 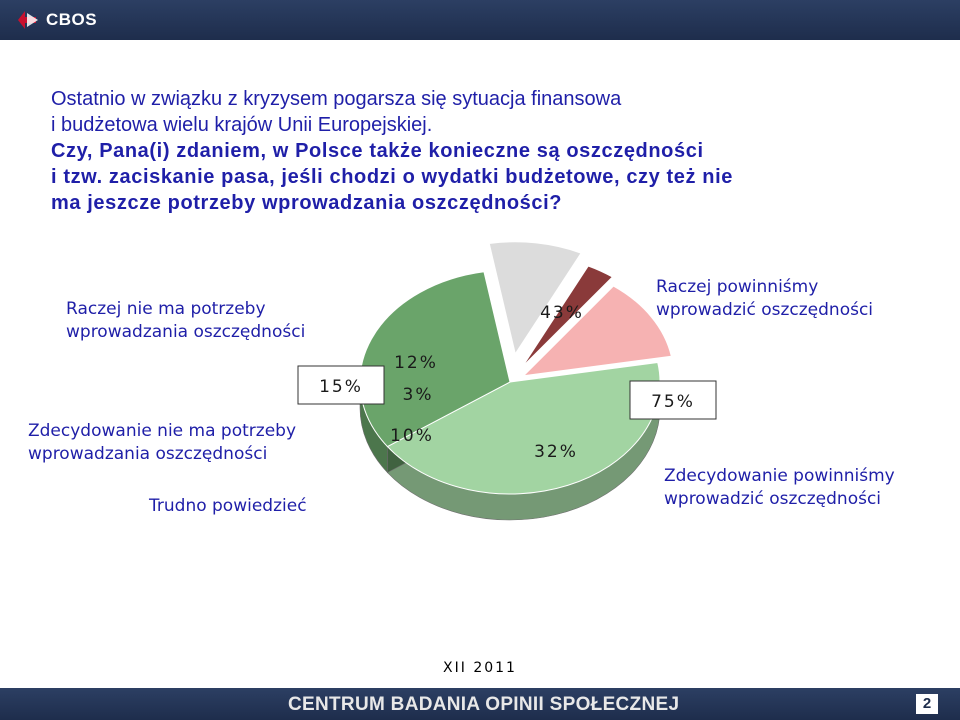 I want to click on label-raczej-nie-line-1: Raczej nie ma potrzeby, so click(x=166, y=309).